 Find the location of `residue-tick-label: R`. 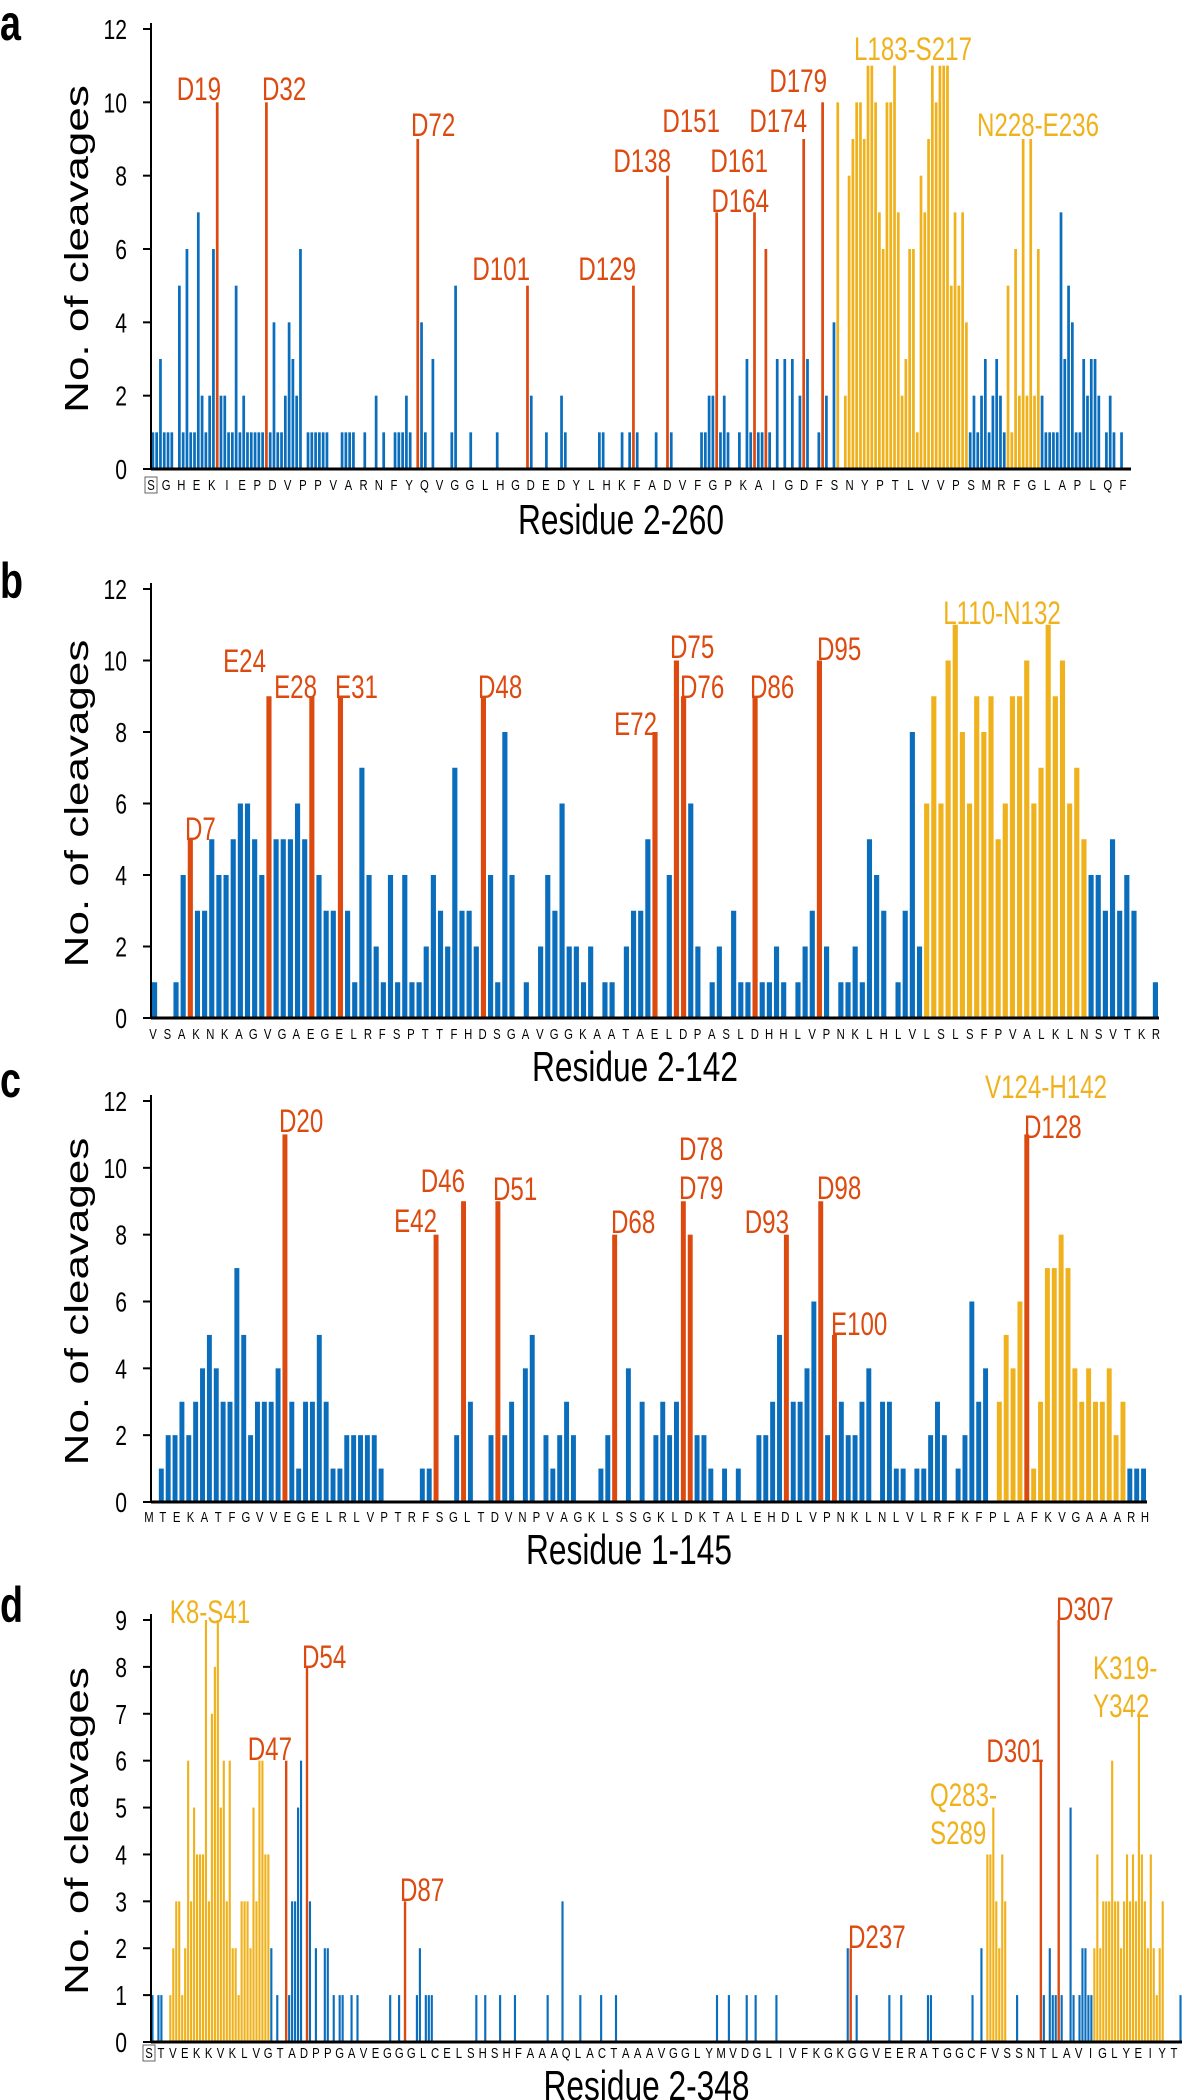

residue-tick-label: R is located at coordinates (912, 2052).